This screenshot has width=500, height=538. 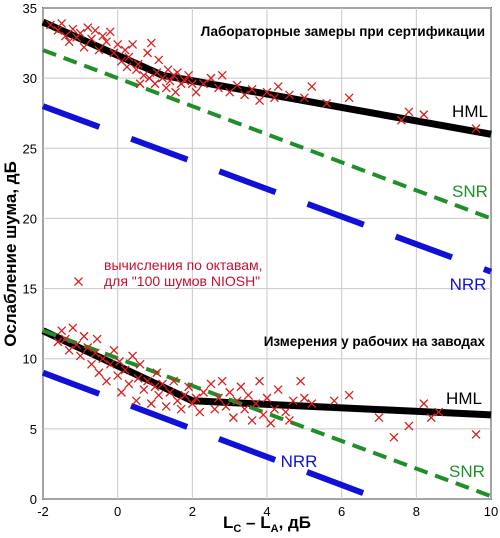 What do you see at coordinates (78, 282) in the screenshot?
I see `legend-marker` at bounding box center [78, 282].